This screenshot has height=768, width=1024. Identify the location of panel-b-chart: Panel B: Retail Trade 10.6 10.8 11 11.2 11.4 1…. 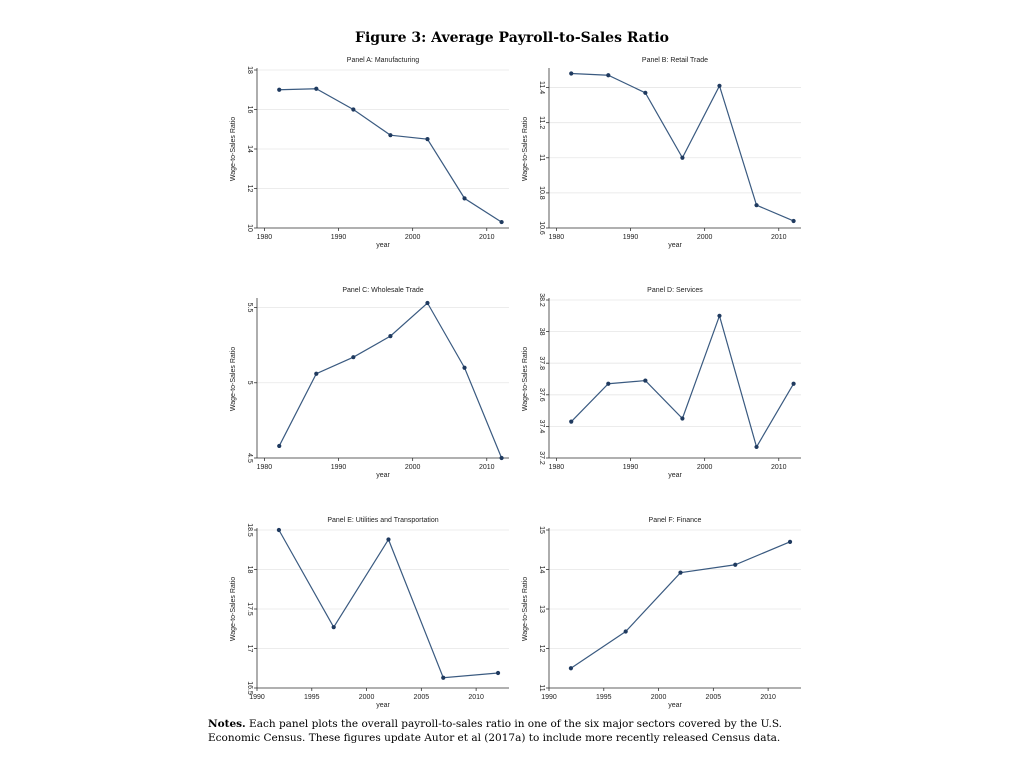
(661, 153).